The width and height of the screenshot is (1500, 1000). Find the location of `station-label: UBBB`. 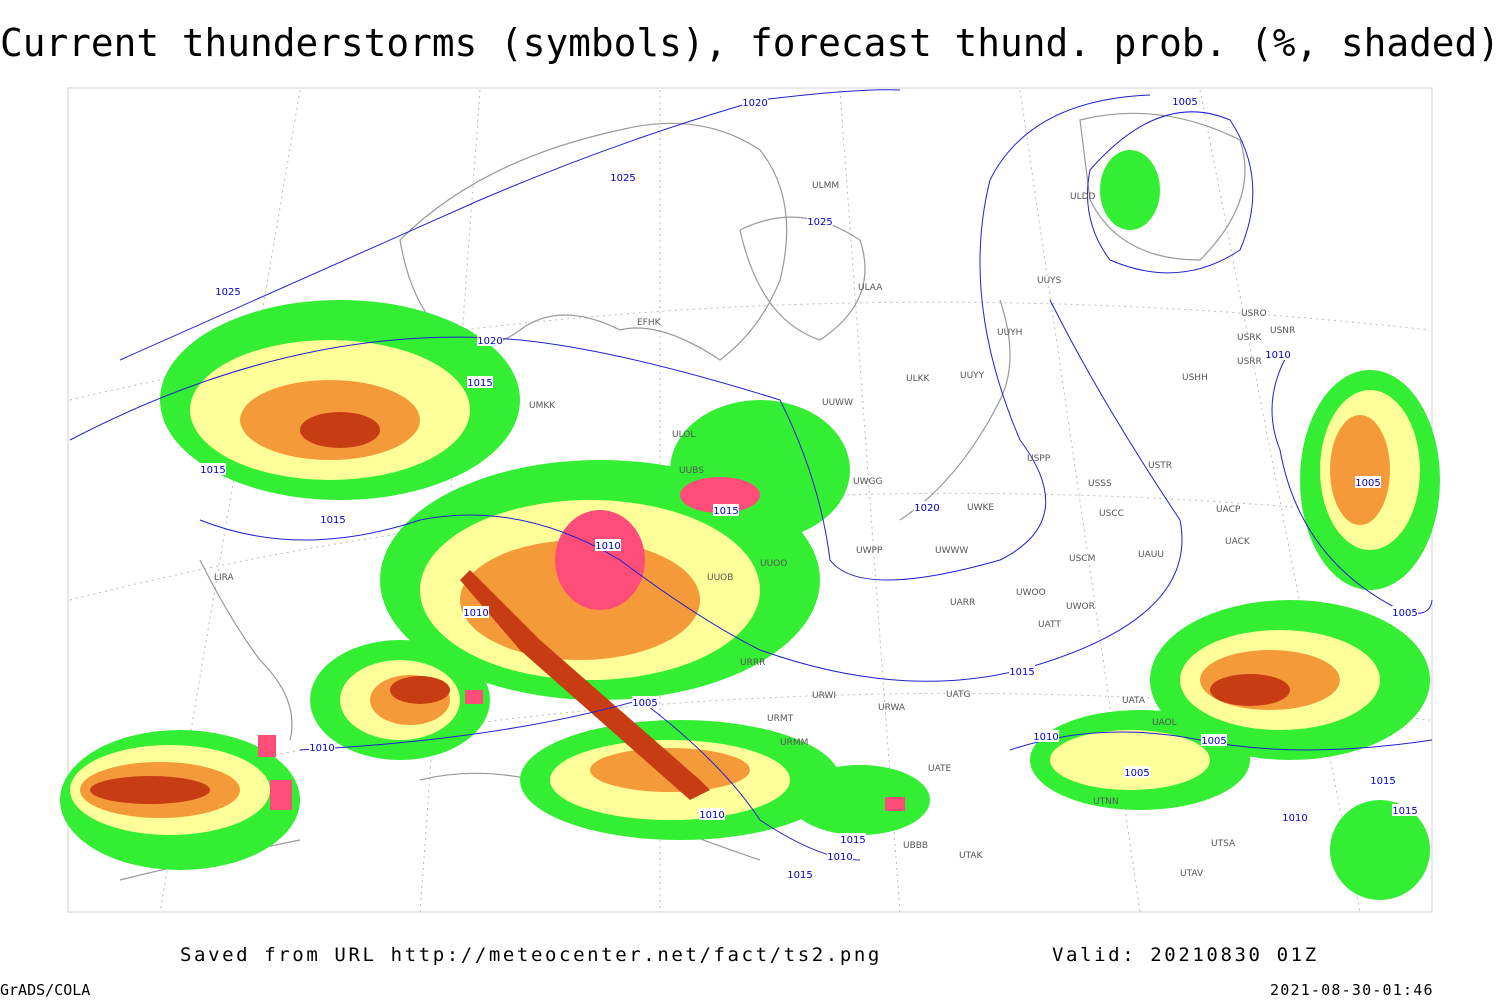

station-label: UBBB is located at coordinates (915, 846).